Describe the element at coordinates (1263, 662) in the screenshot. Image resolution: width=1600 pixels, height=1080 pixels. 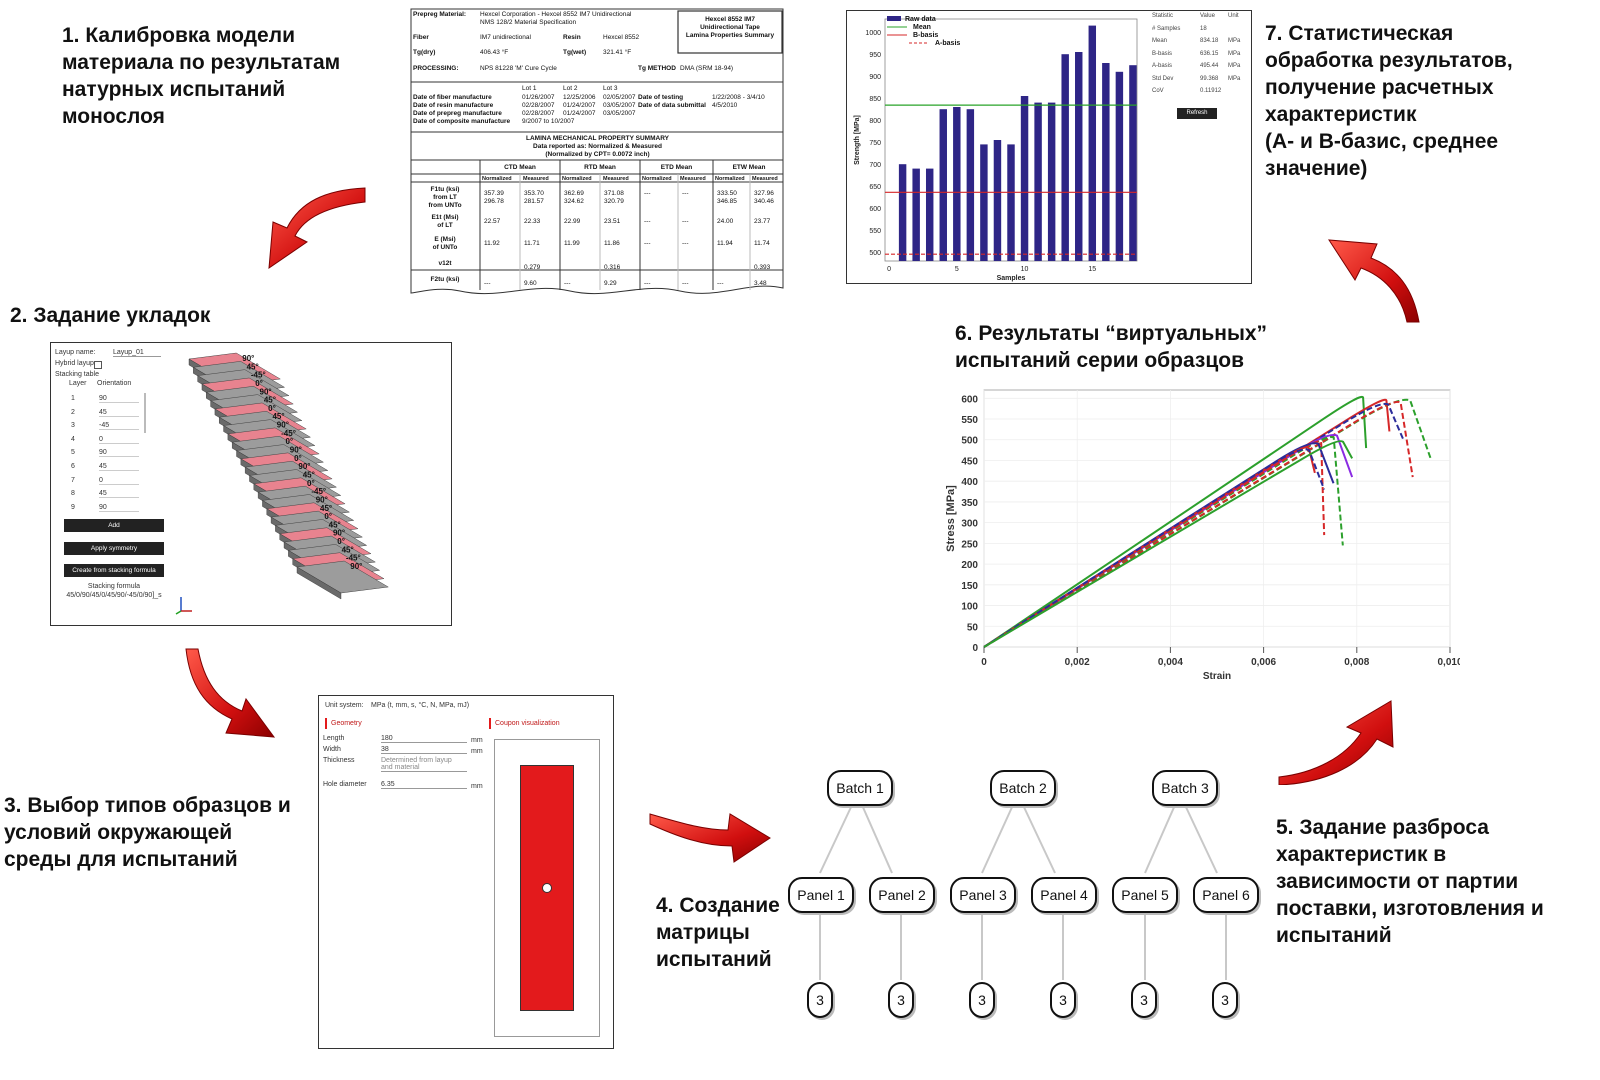
I see `x-tick-label: 0,006` at that location.